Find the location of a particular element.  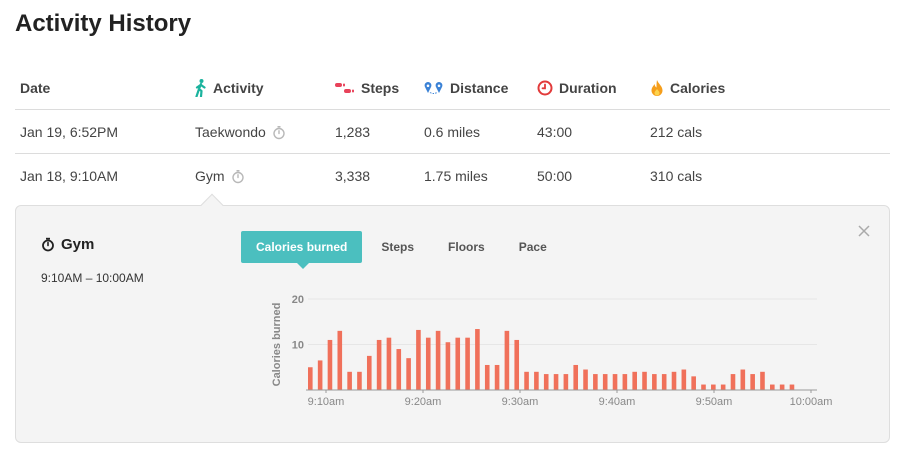

footprints-icon is located at coordinates (345, 88).